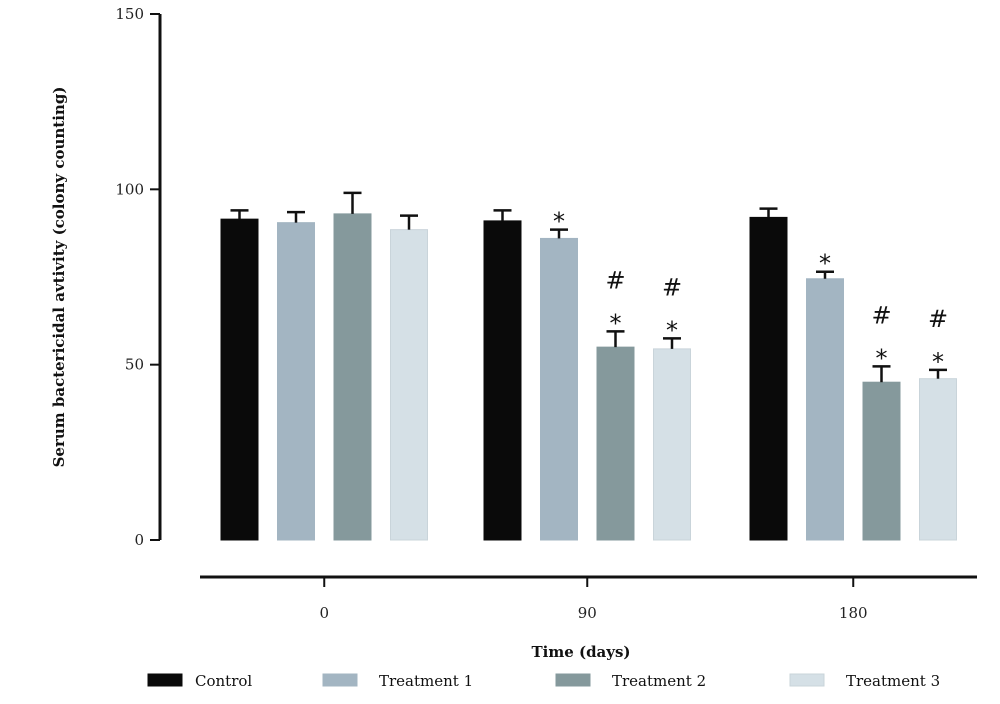  Describe the element at coordinates (129, 14) in the screenshot. I see `y-tick-label: 150` at that location.